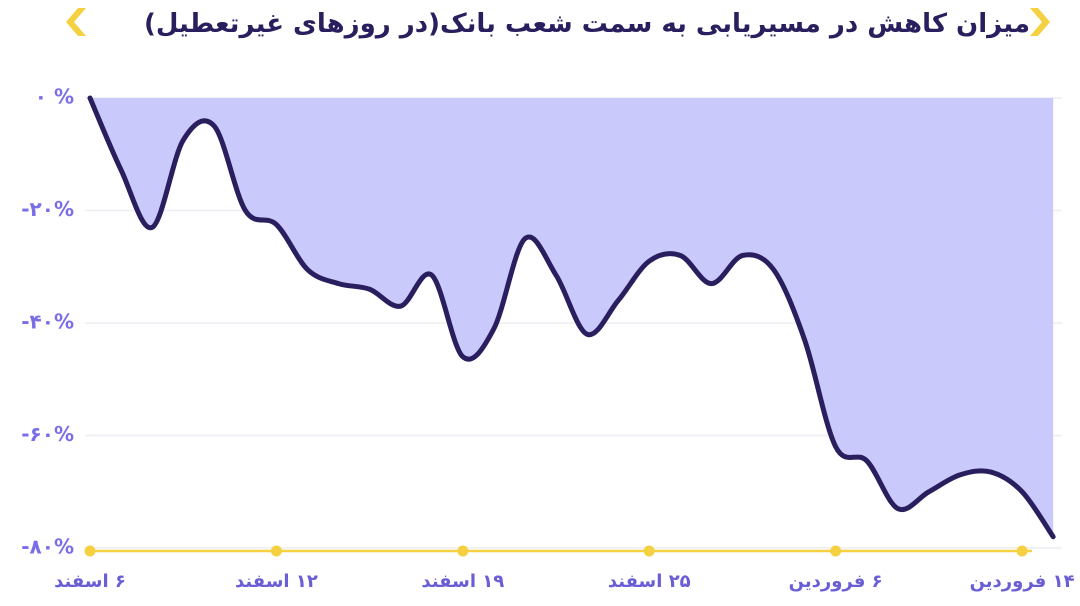 The width and height of the screenshot is (1080, 606). Describe the element at coordinates (47, 547) in the screenshot. I see `y-tick-label: -۸۰%` at that location.